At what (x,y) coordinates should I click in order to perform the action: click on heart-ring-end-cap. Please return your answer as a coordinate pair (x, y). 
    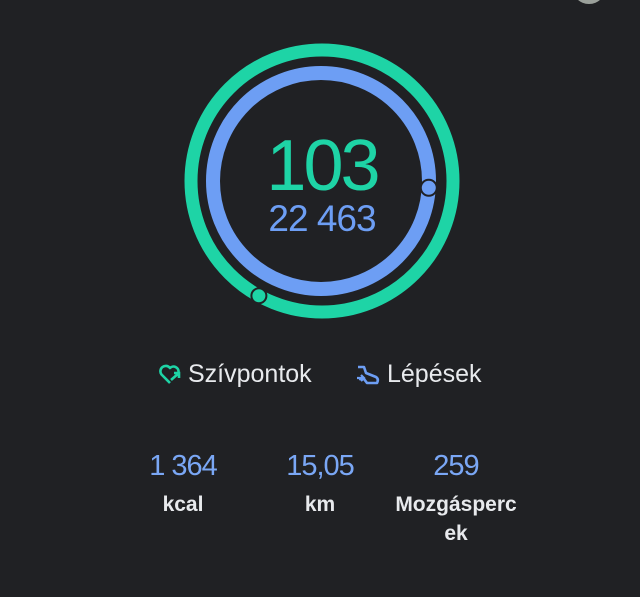
    Looking at the image, I should click on (259, 296).